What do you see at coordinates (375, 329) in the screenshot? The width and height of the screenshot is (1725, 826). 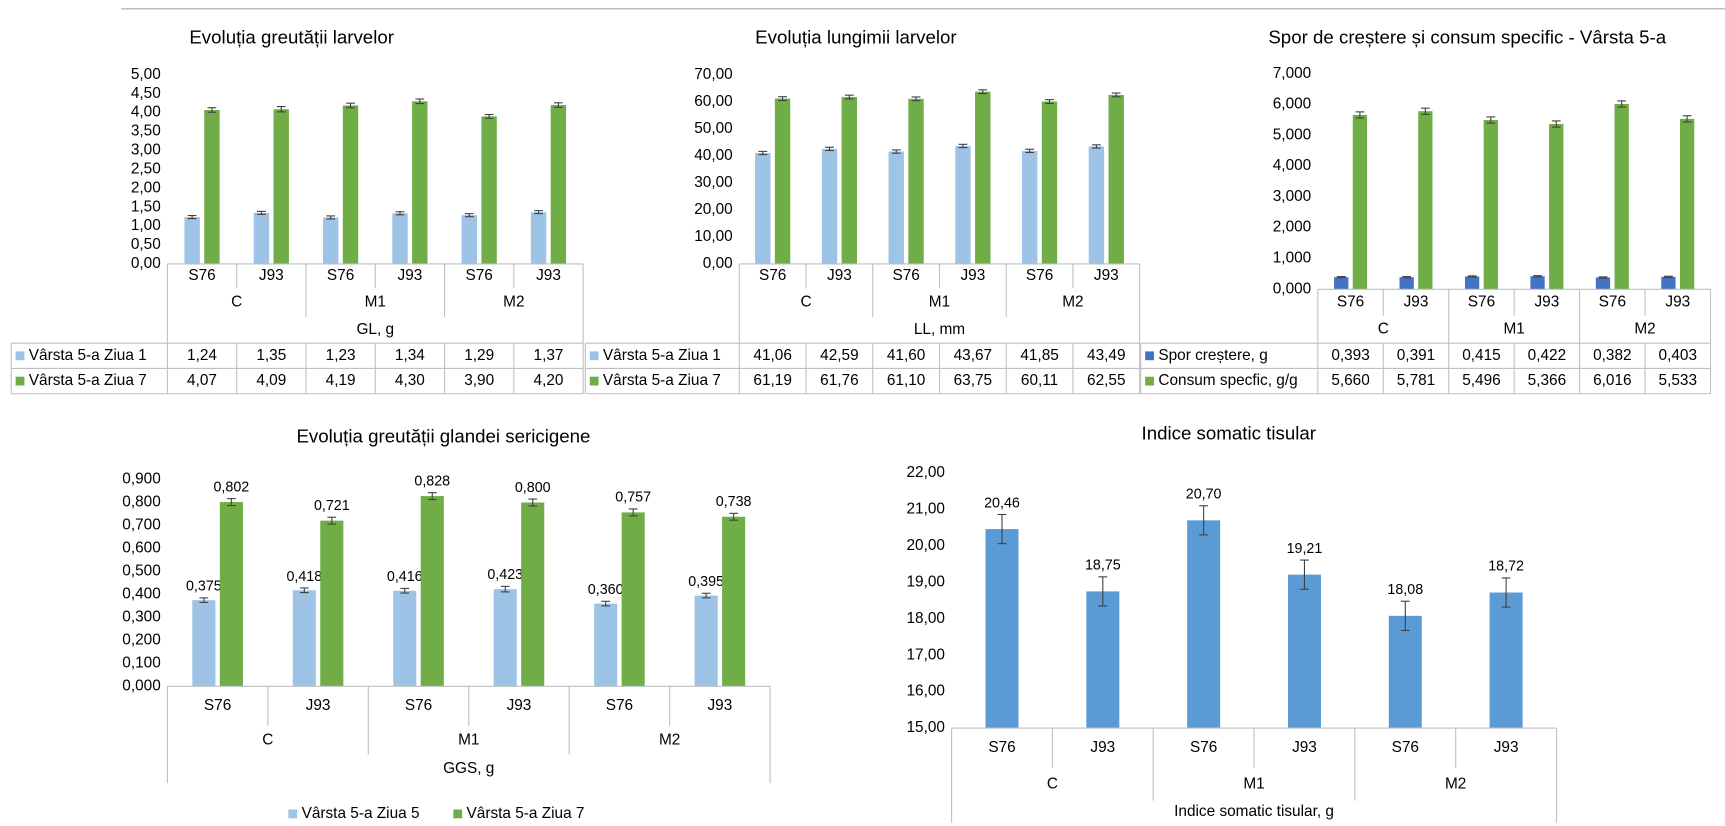 I see `x-axis-title: GL, g` at bounding box center [375, 329].